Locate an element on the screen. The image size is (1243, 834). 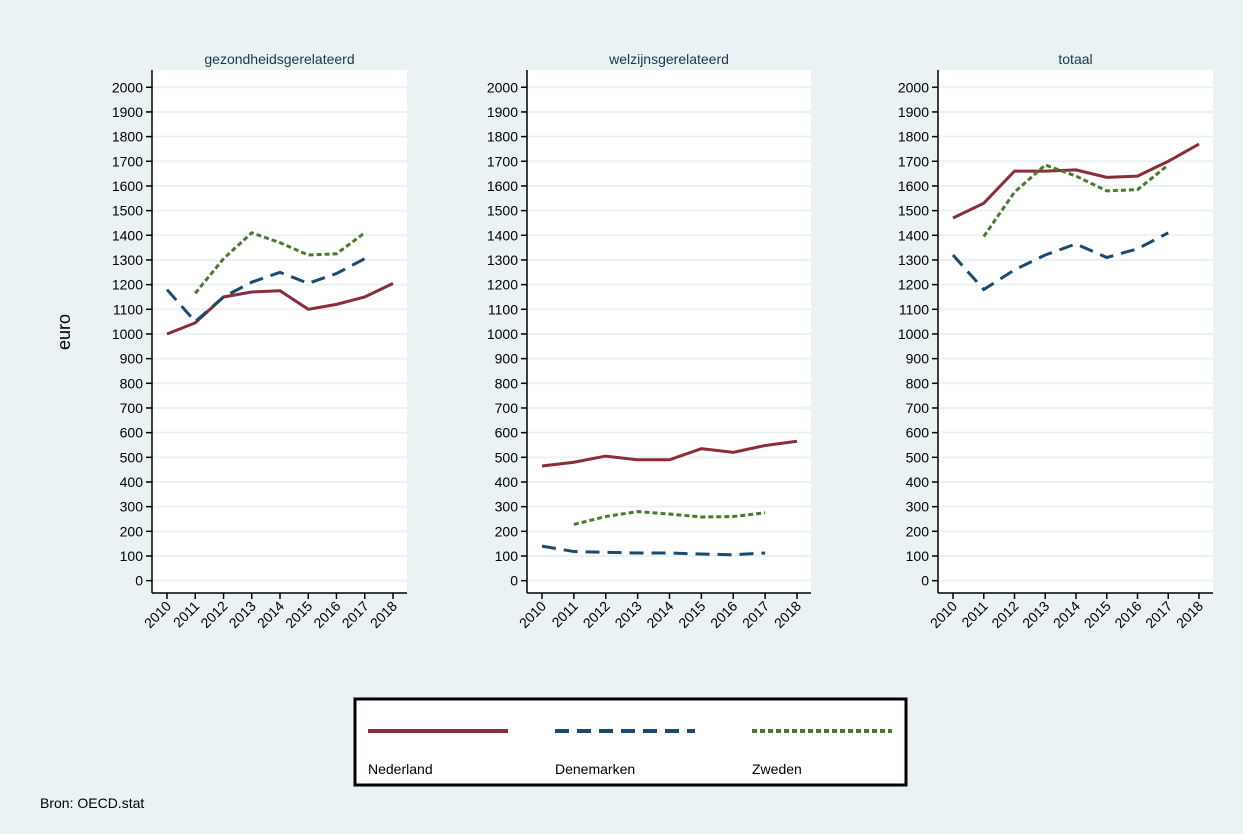
legend-box is located at coordinates (630, 742).